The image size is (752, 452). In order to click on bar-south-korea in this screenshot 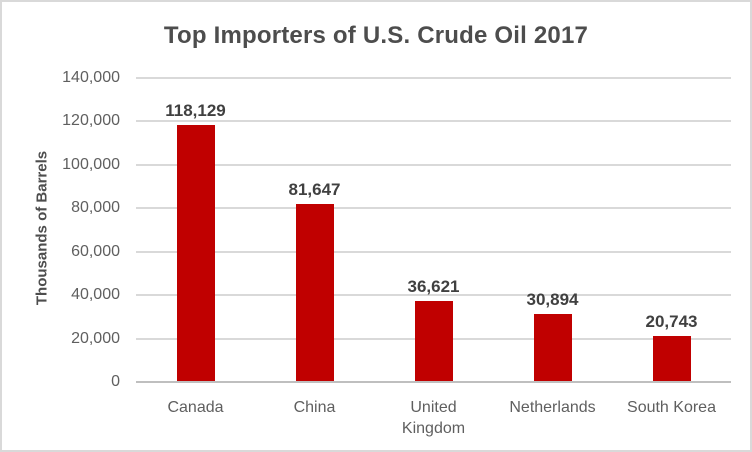, I will do `click(671, 358)`.